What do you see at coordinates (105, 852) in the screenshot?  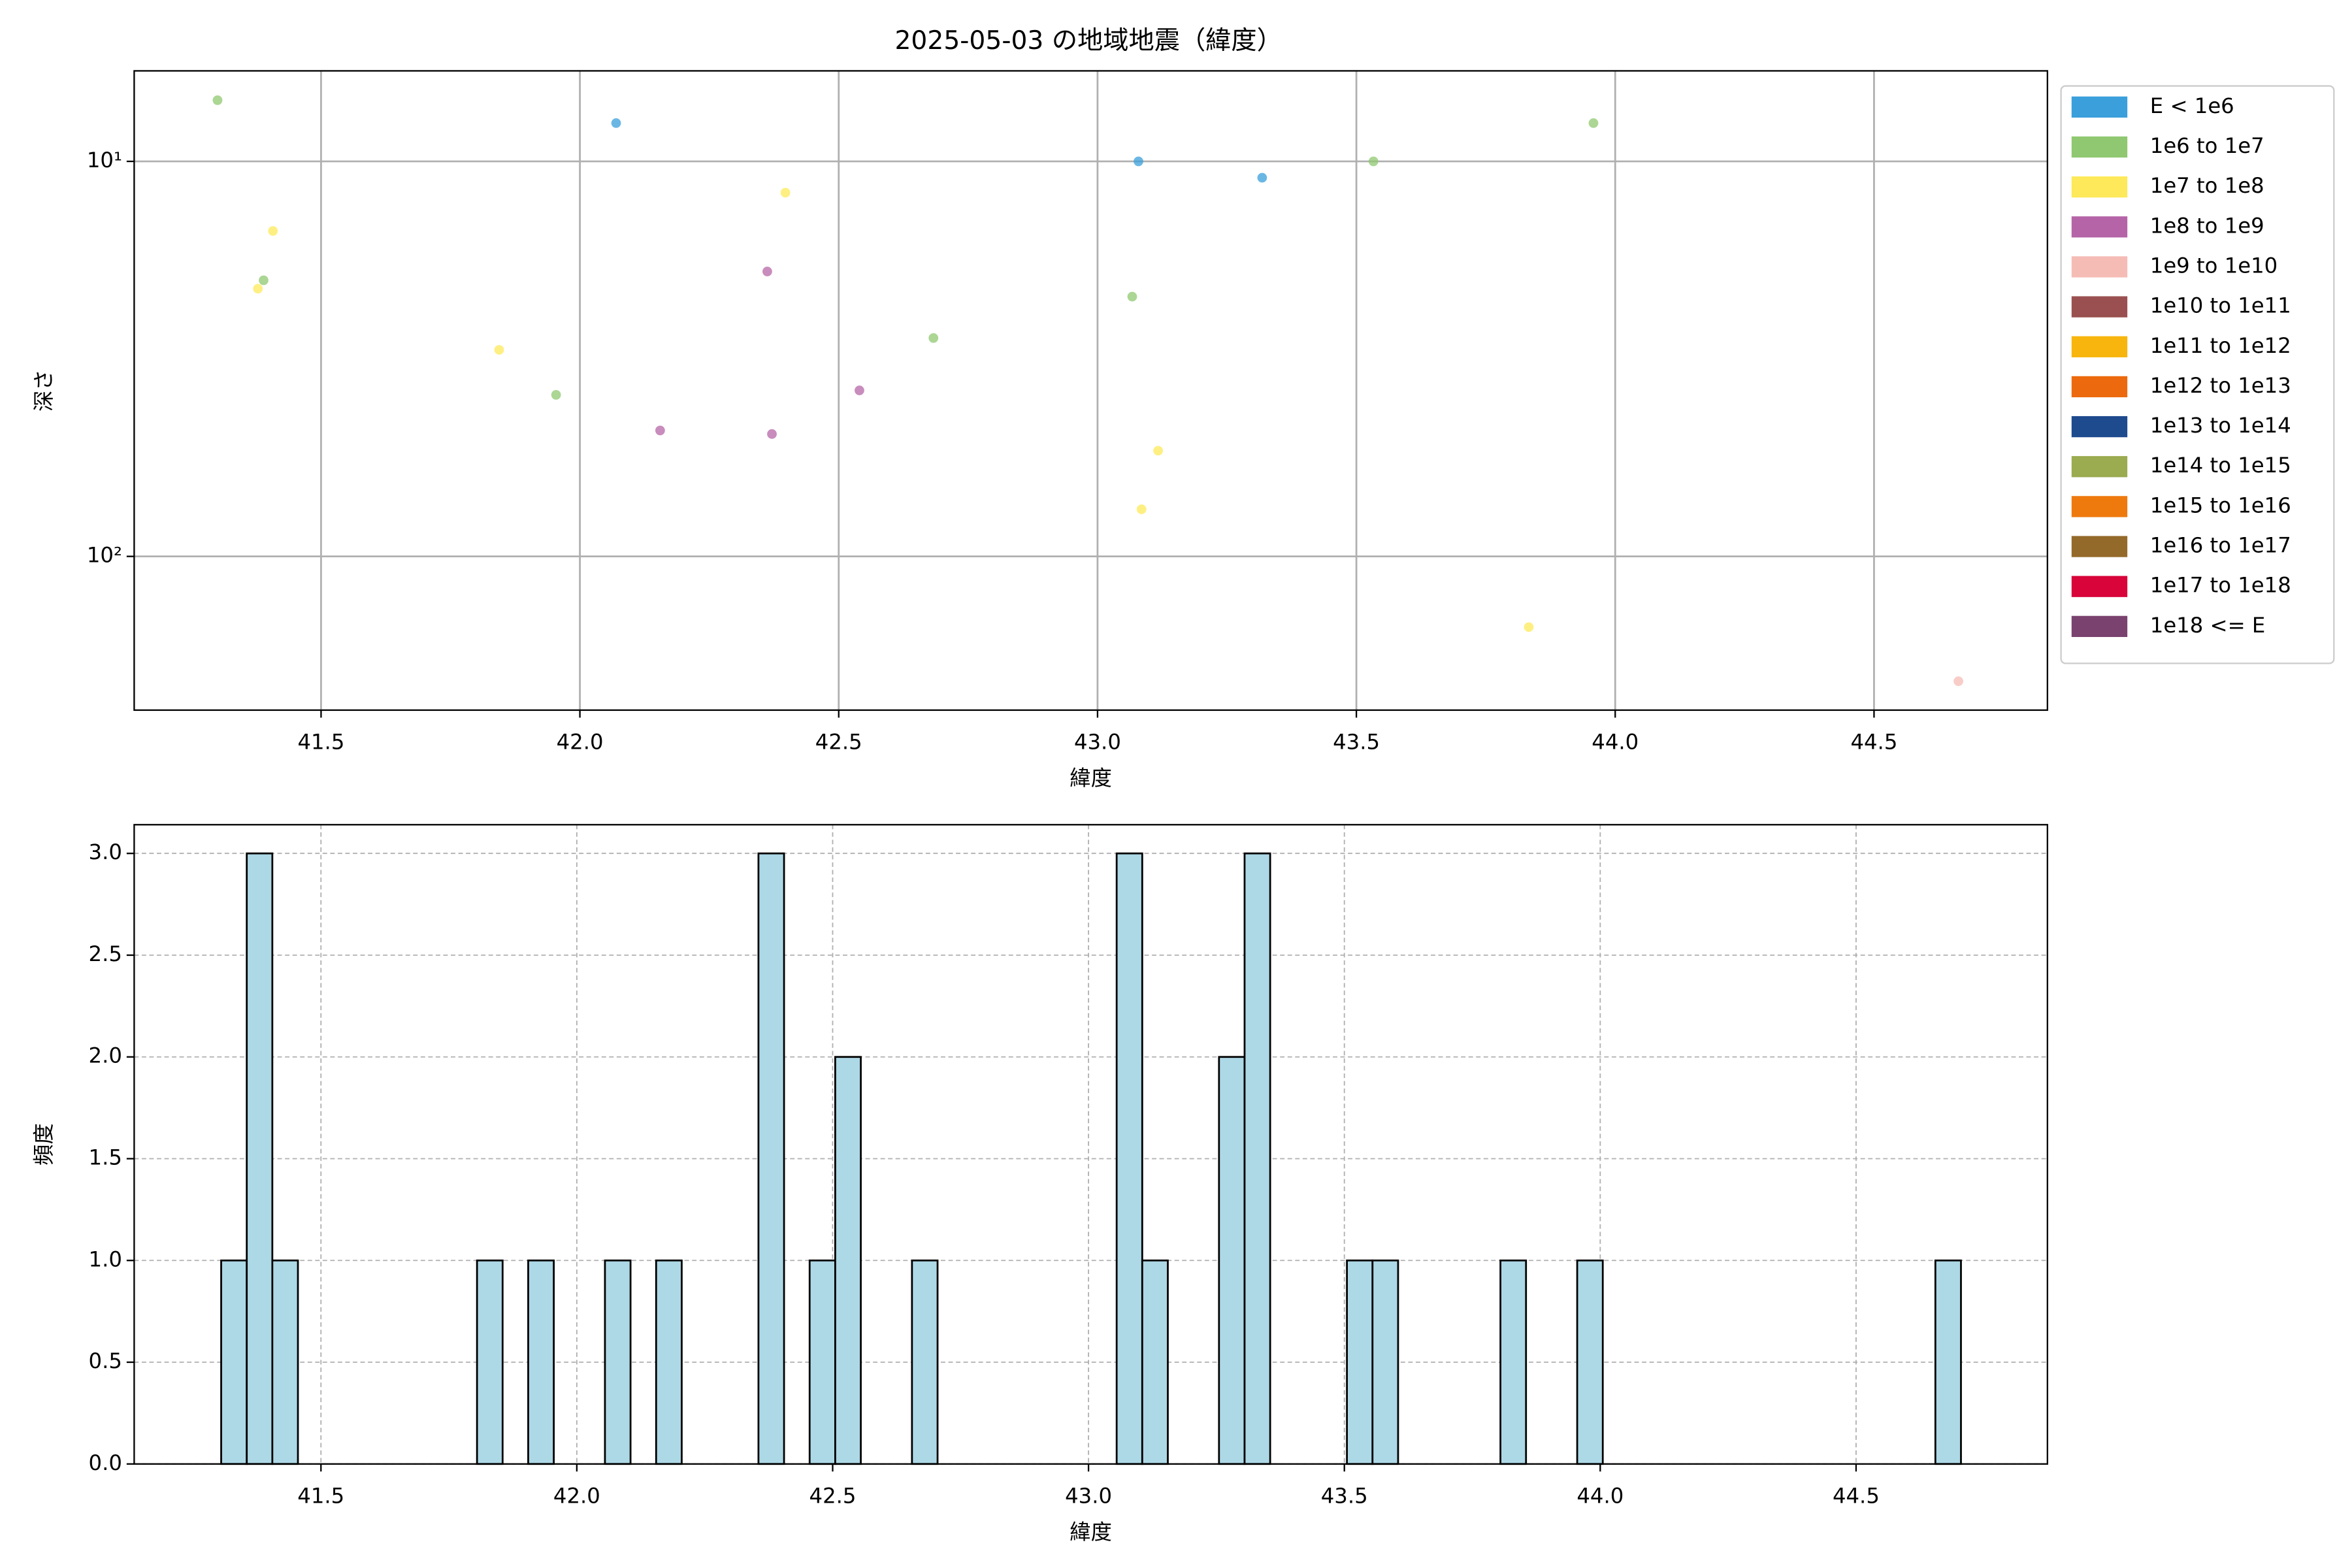 I see `y-tick-label: 3.0` at bounding box center [105, 852].